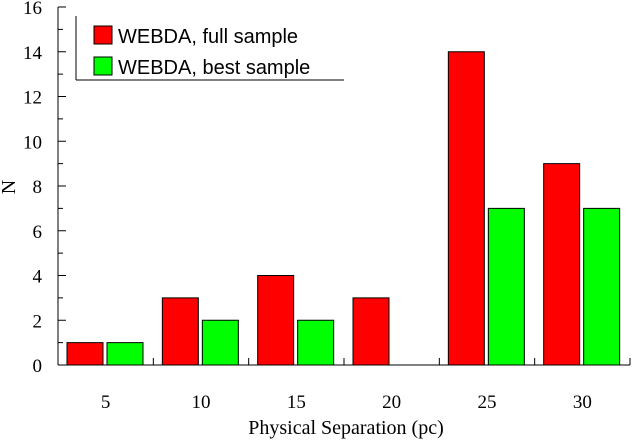  What do you see at coordinates (208, 37) in the screenshot?
I see `legend-label-full-sample: WEBDA, full sample` at bounding box center [208, 37].